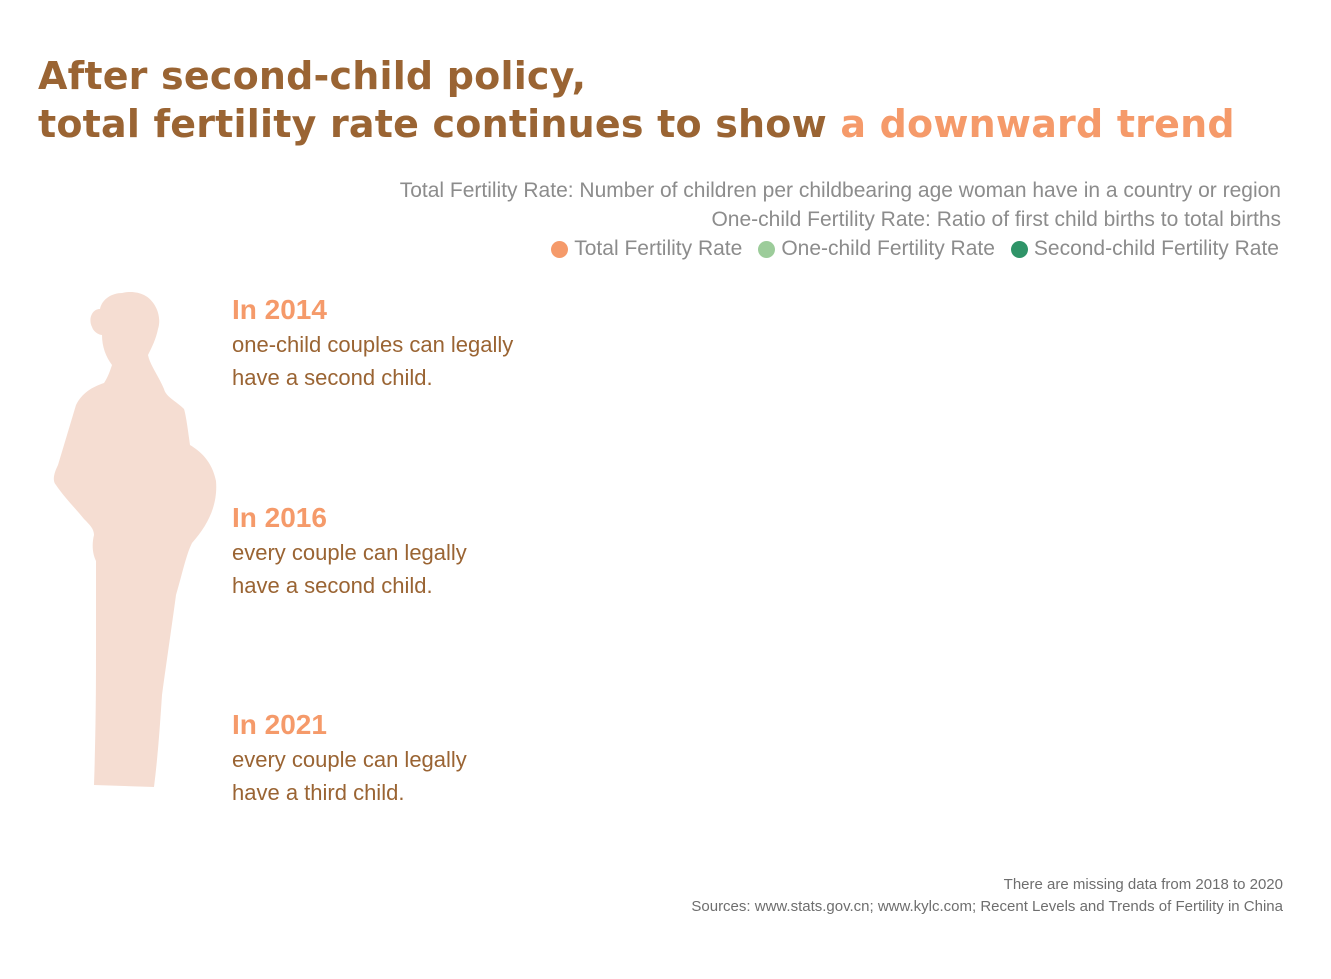 This screenshot has height=979, width=1331. I want to click on legend-item: Total Fertility Rate, so click(646, 249).